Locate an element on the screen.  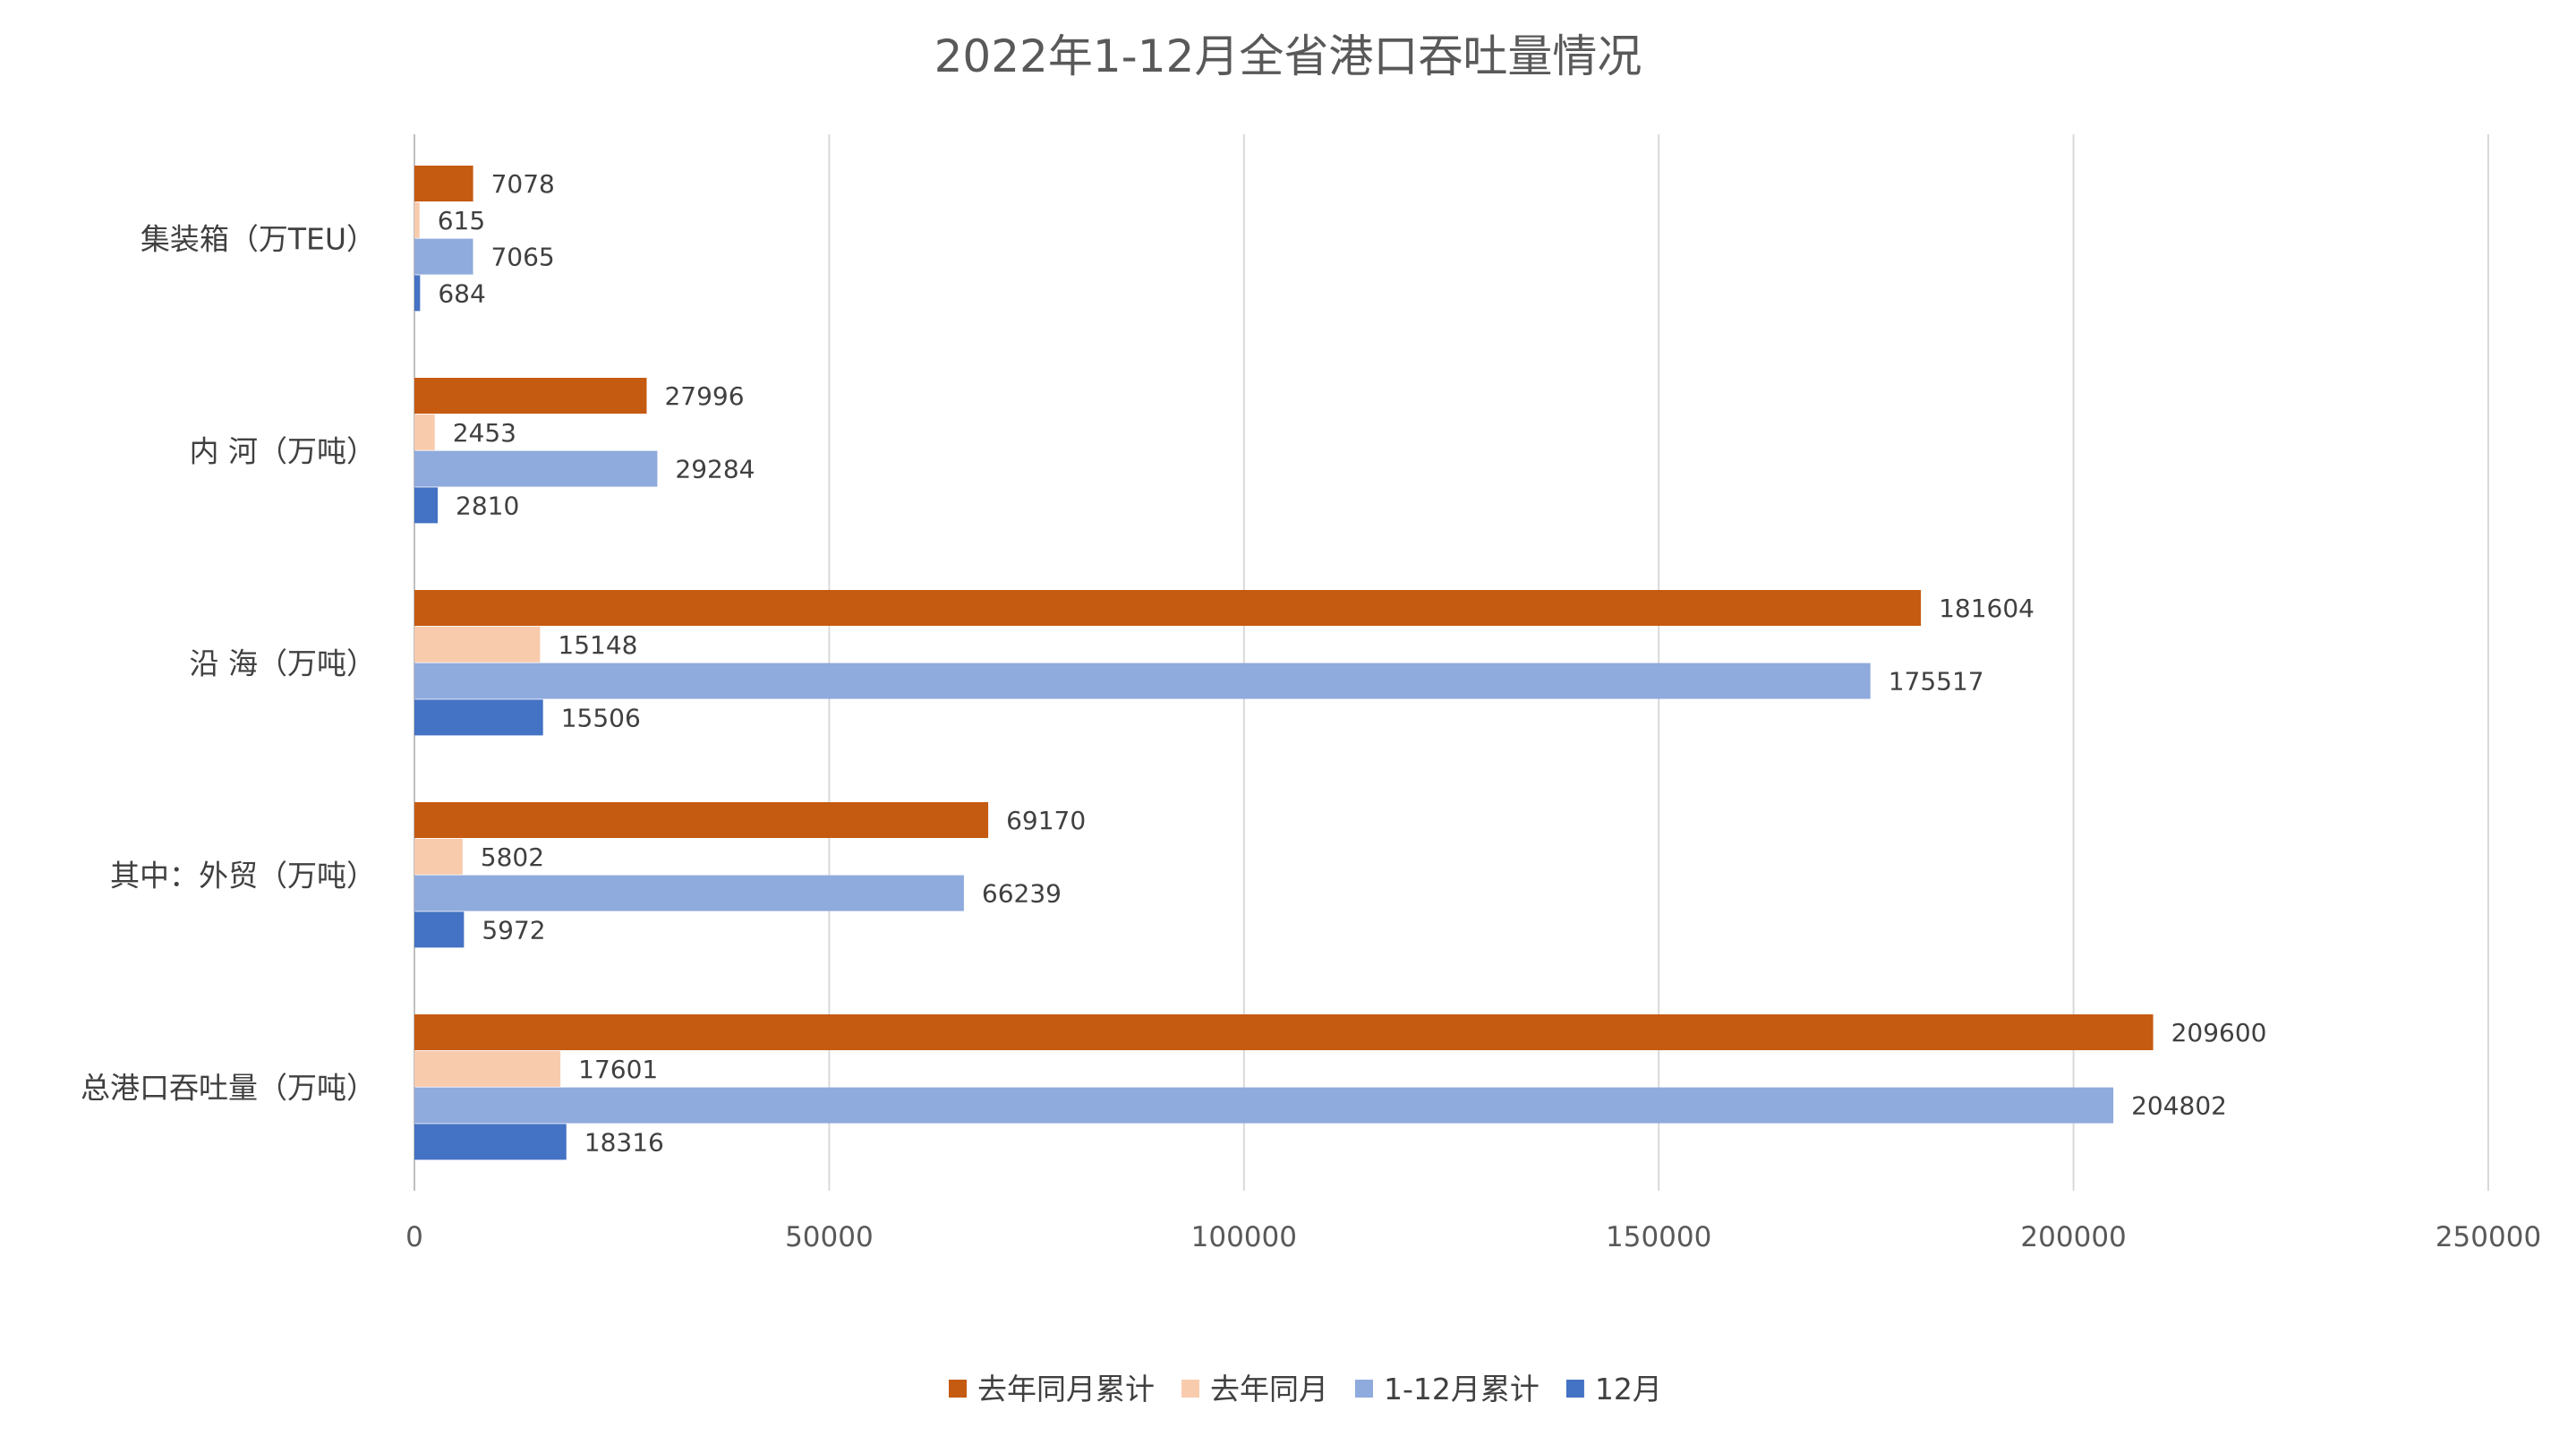
data-label: 18316 is located at coordinates (624, 1142).